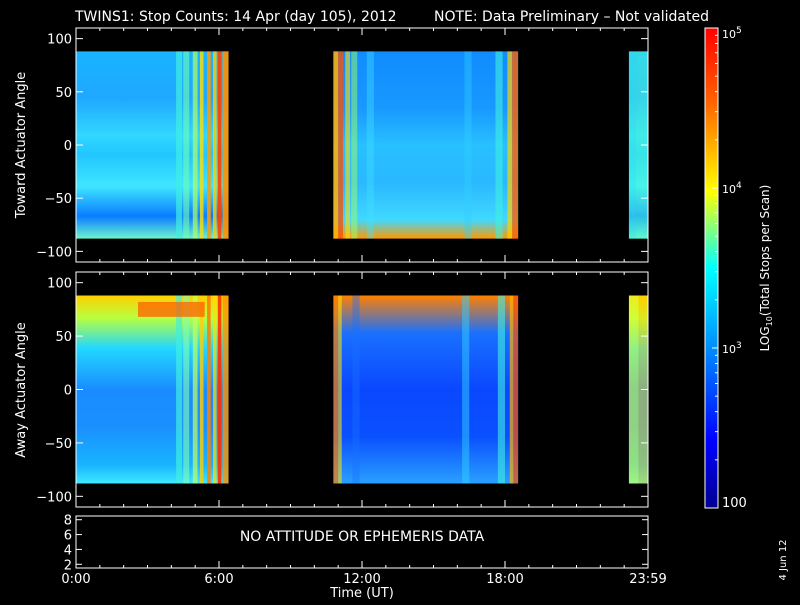 The height and width of the screenshot is (605, 800). I want to click on colorbar-frame, so click(711, 268).